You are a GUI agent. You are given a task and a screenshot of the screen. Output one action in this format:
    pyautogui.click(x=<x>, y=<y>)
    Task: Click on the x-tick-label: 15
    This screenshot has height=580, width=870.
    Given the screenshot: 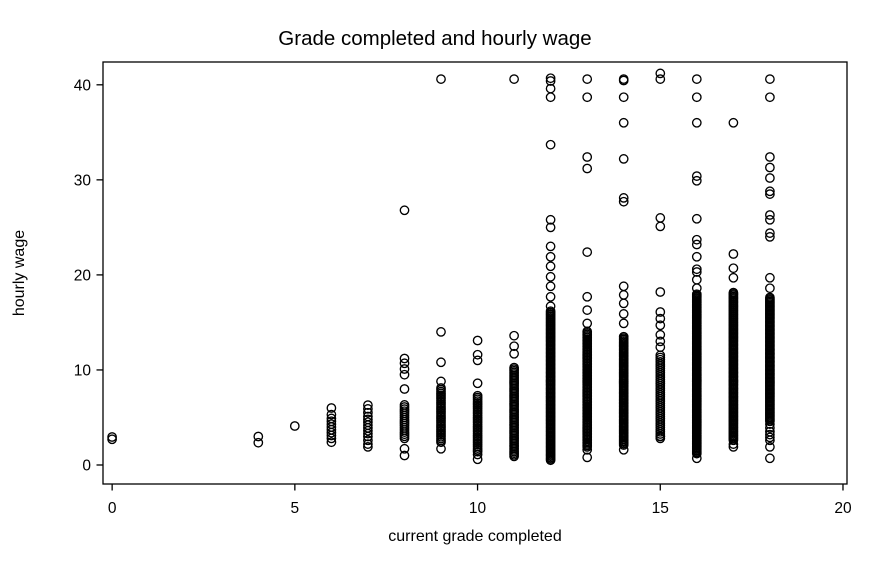 What is the action you would take?
    pyautogui.click(x=660, y=508)
    